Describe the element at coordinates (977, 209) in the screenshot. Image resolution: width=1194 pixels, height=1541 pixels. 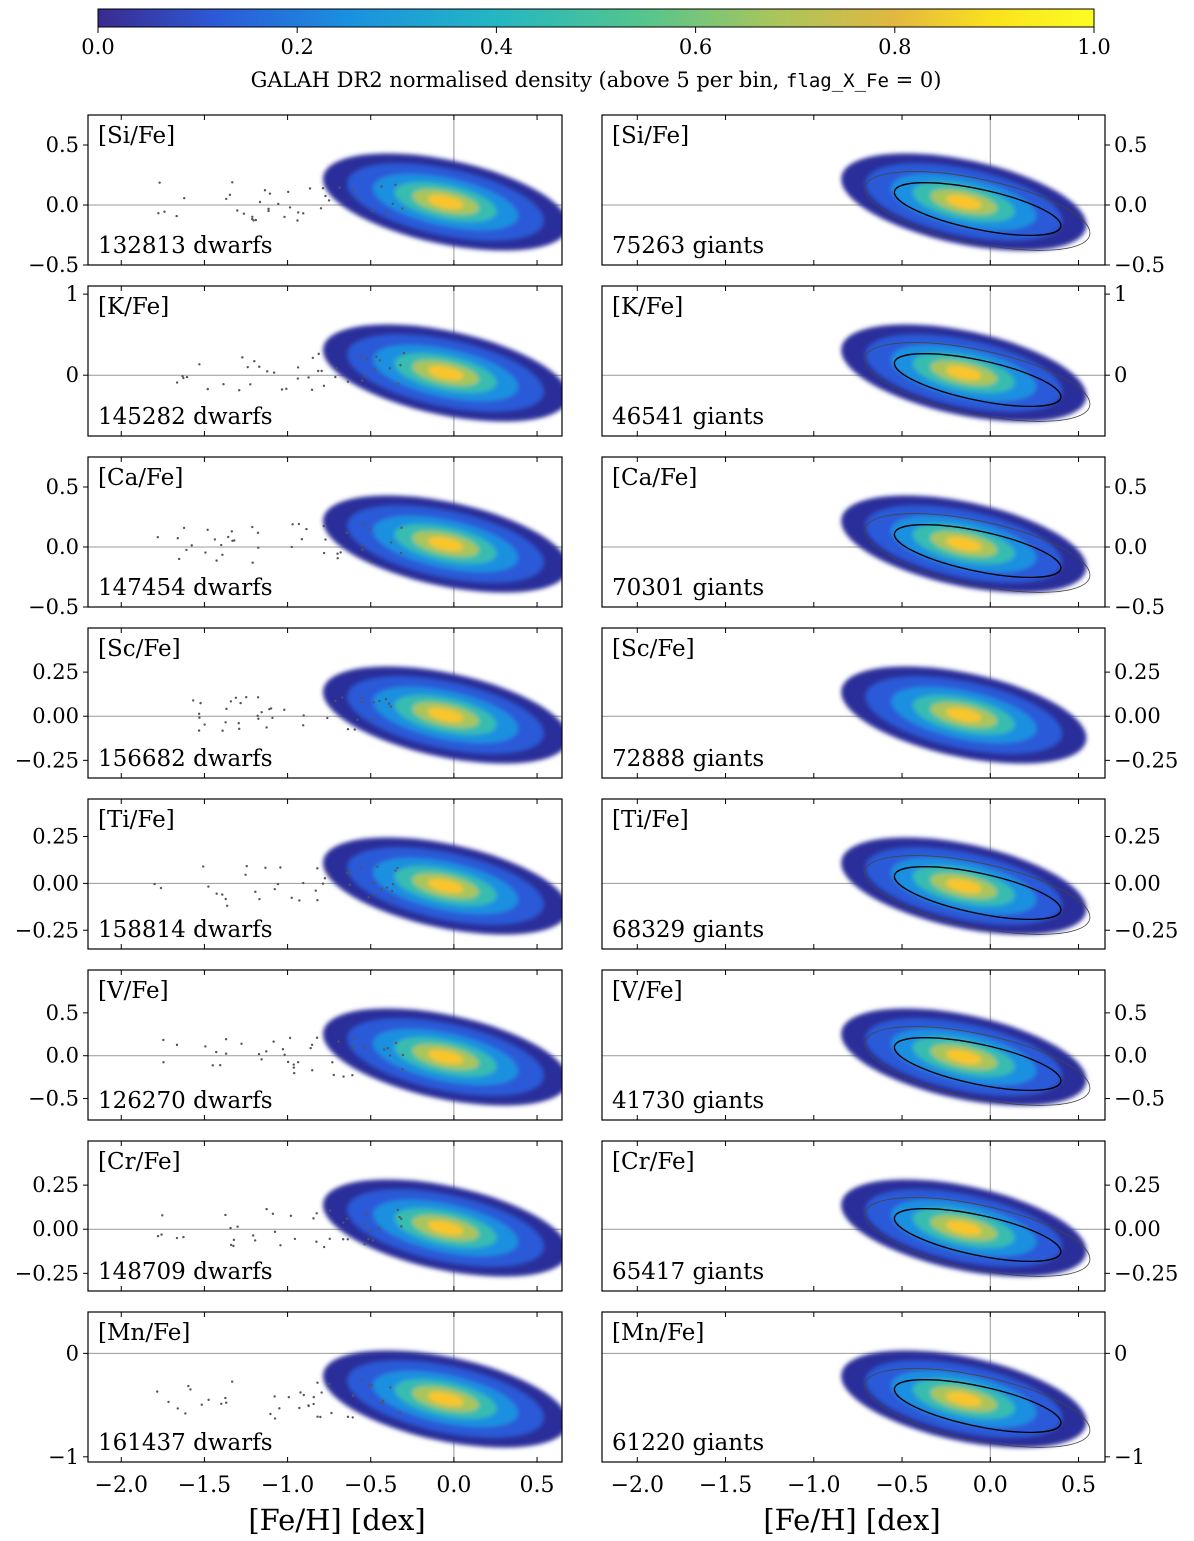
I see `contour-inner` at that location.